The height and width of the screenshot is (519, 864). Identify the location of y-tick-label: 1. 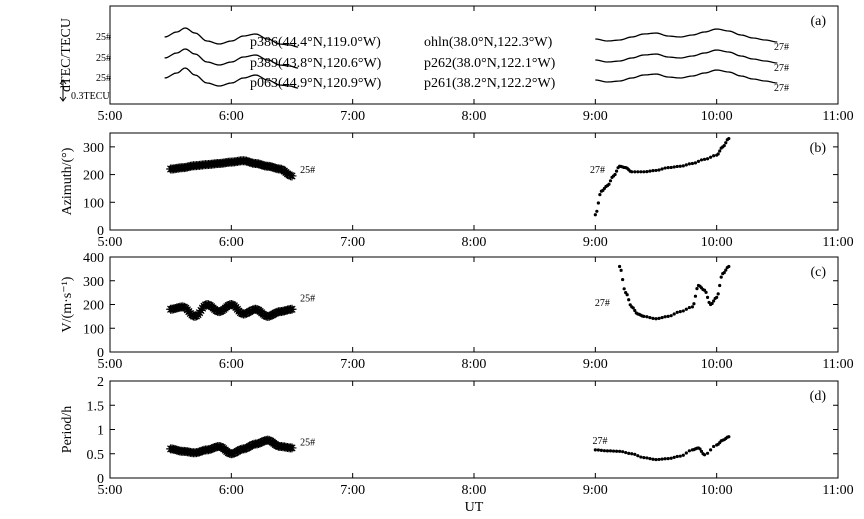
(100, 431).